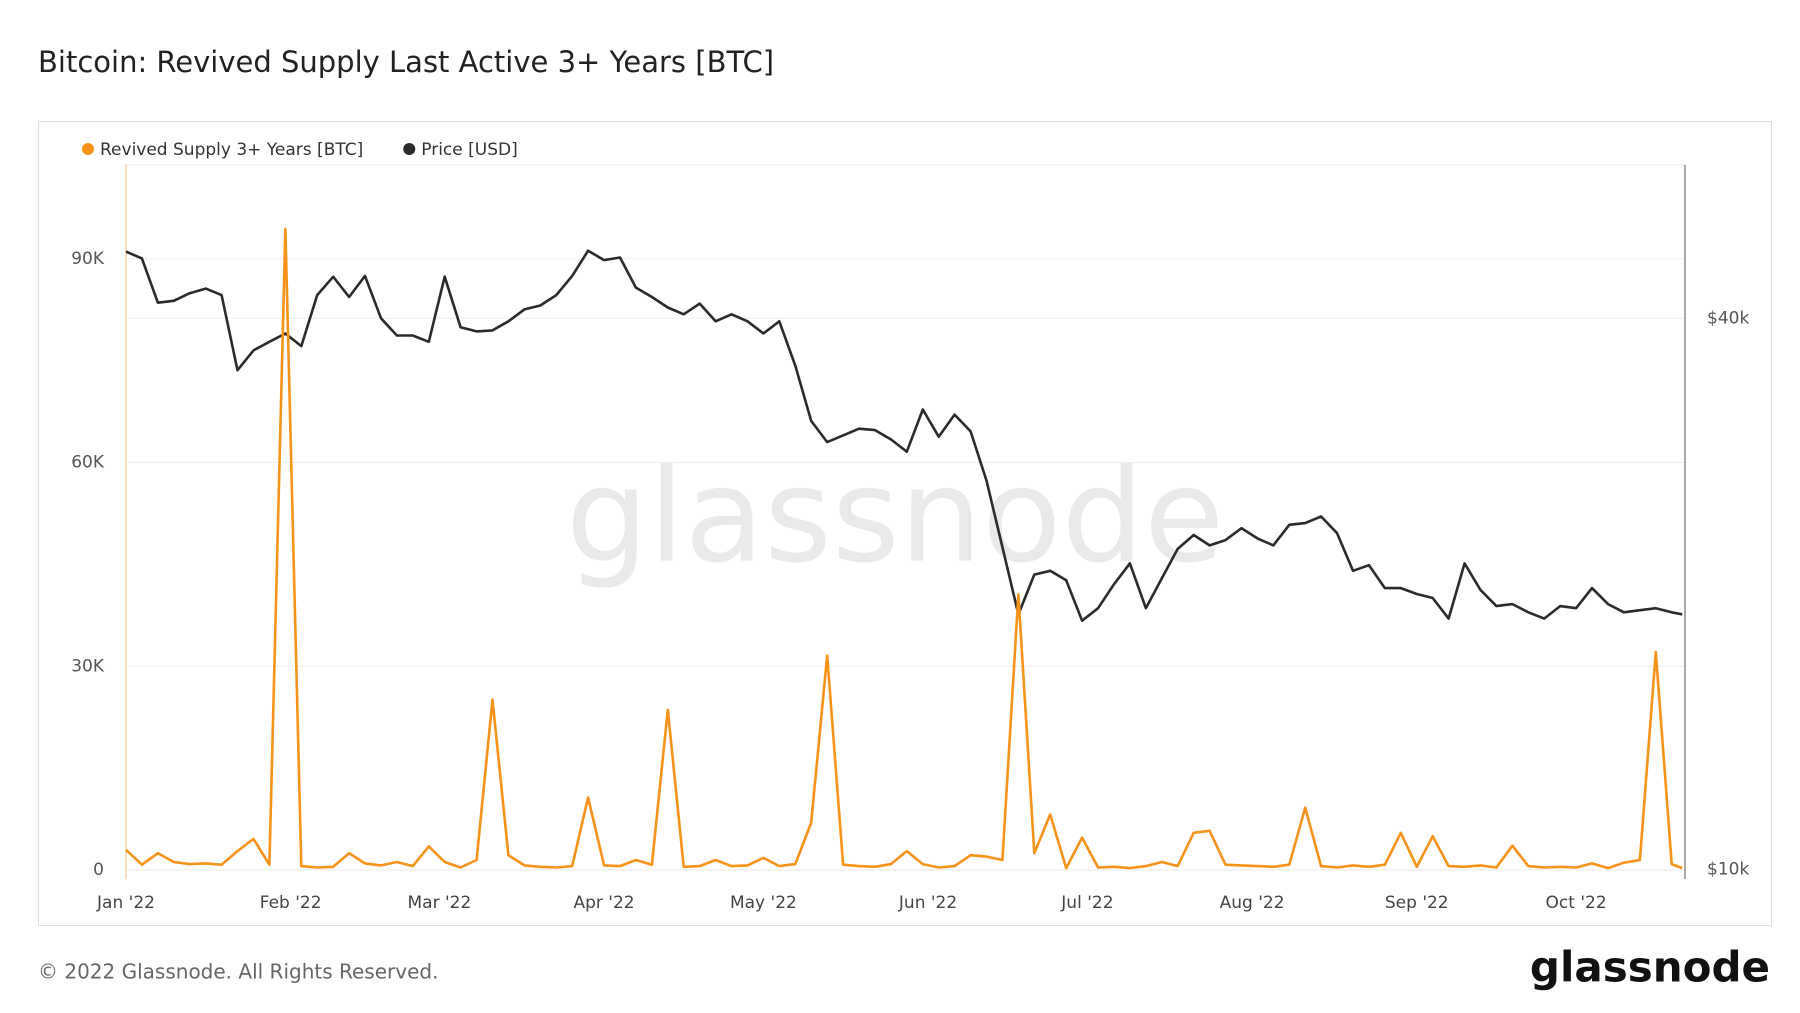 The height and width of the screenshot is (1013, 1800). I want to click on x-tick-label: Jun '22, so click(927, 903).